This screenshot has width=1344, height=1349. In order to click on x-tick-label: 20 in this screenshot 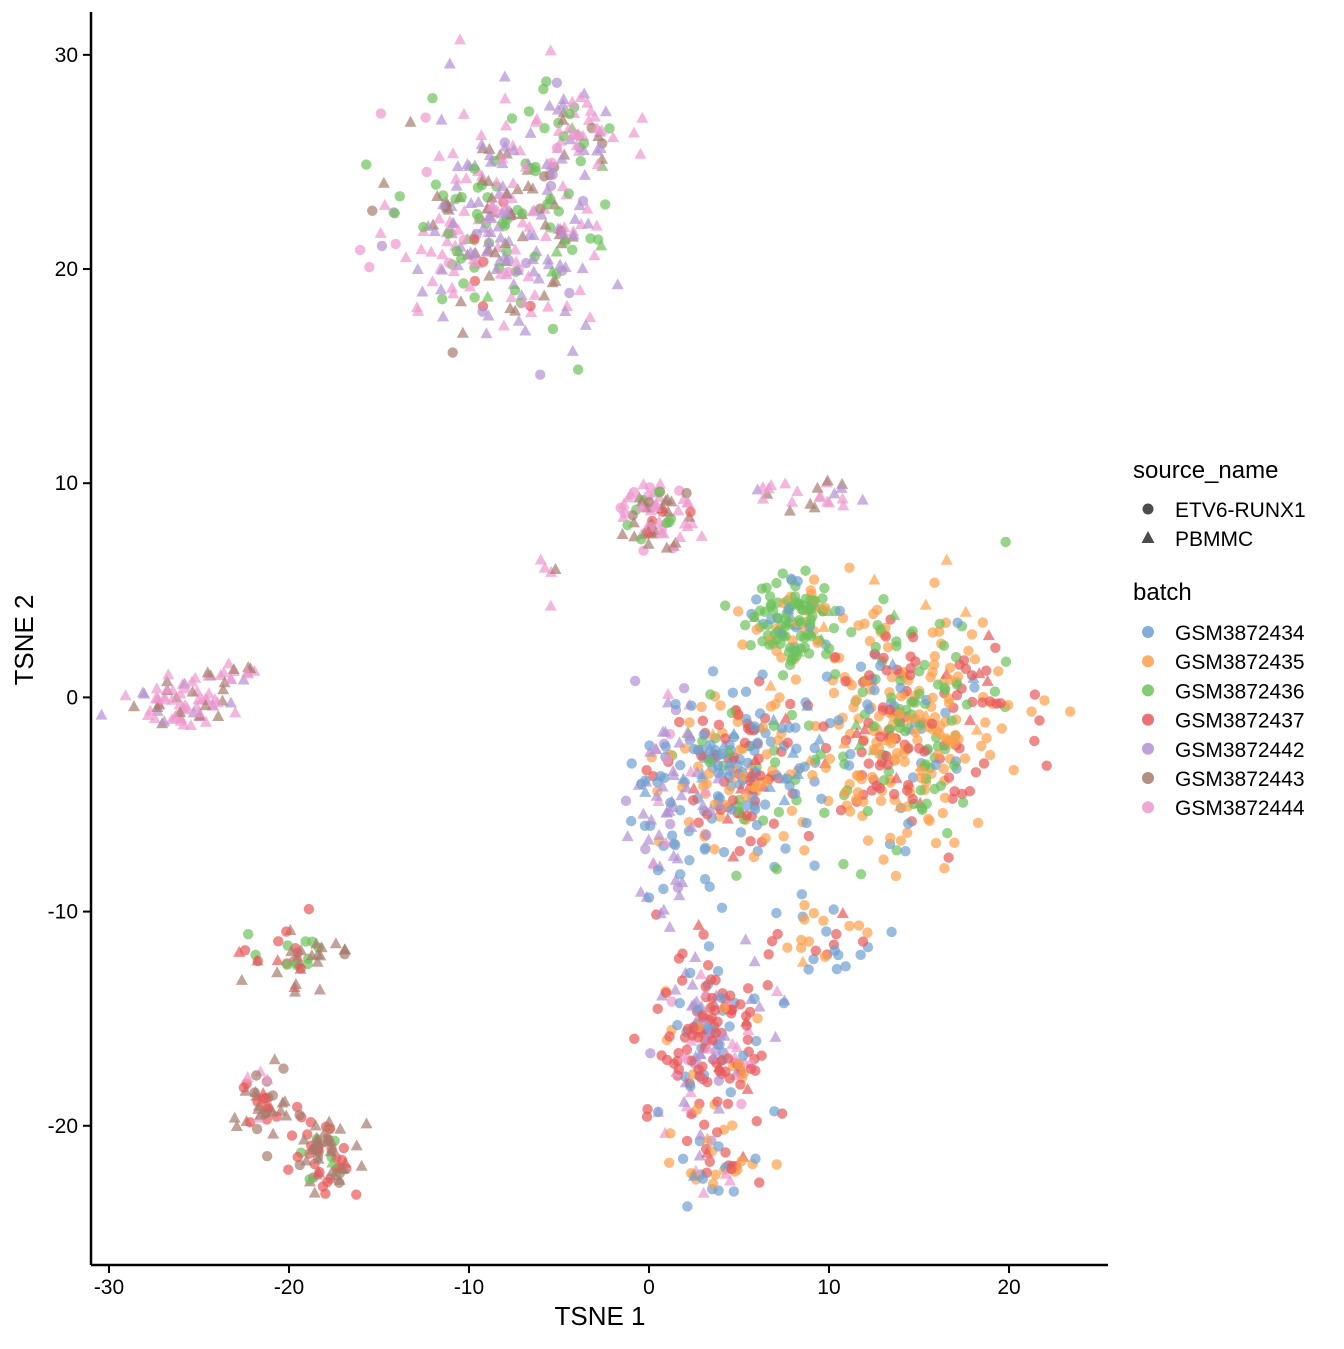, I will do `click(1008, 1287)`.